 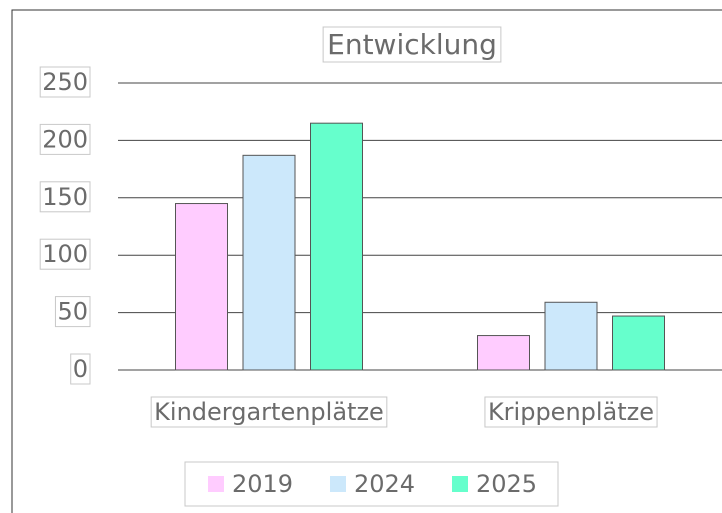 What do you see at coordinates (262, 484) in the screenshot?
I see `legend-label: 2019` at bounding box center [262, 484].